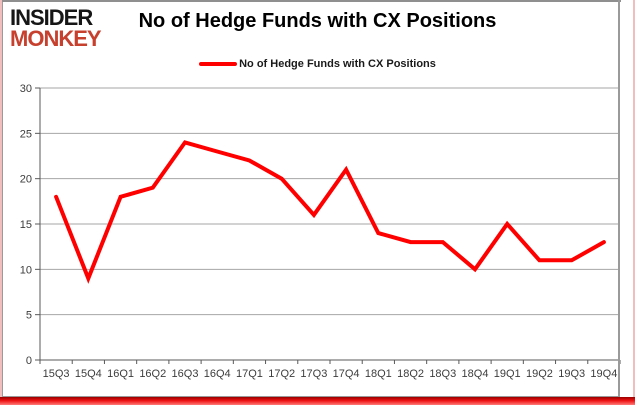 Image resolution: width=635 pixels, height=405 pixels. What do you see at coordinates (56, 38) in the screenshot?
I see `logo-word-monkey: MONKEY` at bounding box center [56, 38].